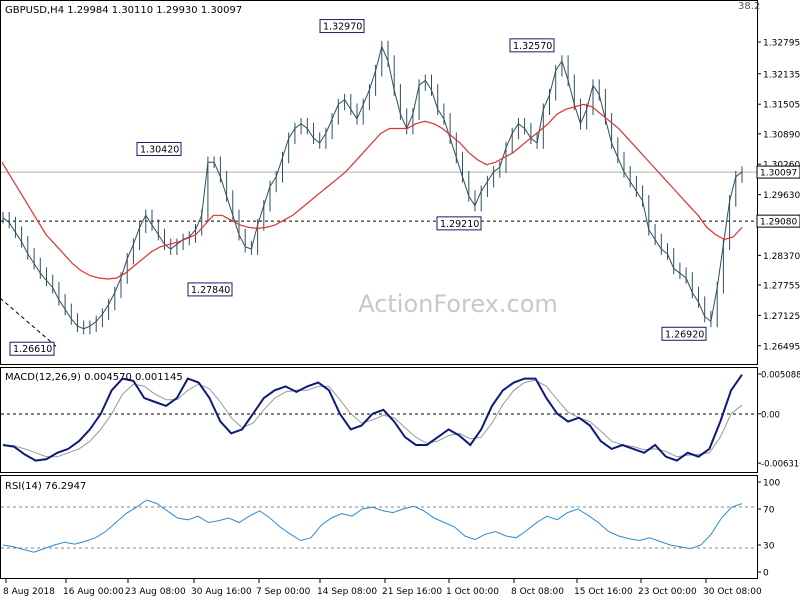 The height and width of the screenshot is (600, 800). I want to click on x-tick-label: 14 Sep 08:00, so click(347, 592).